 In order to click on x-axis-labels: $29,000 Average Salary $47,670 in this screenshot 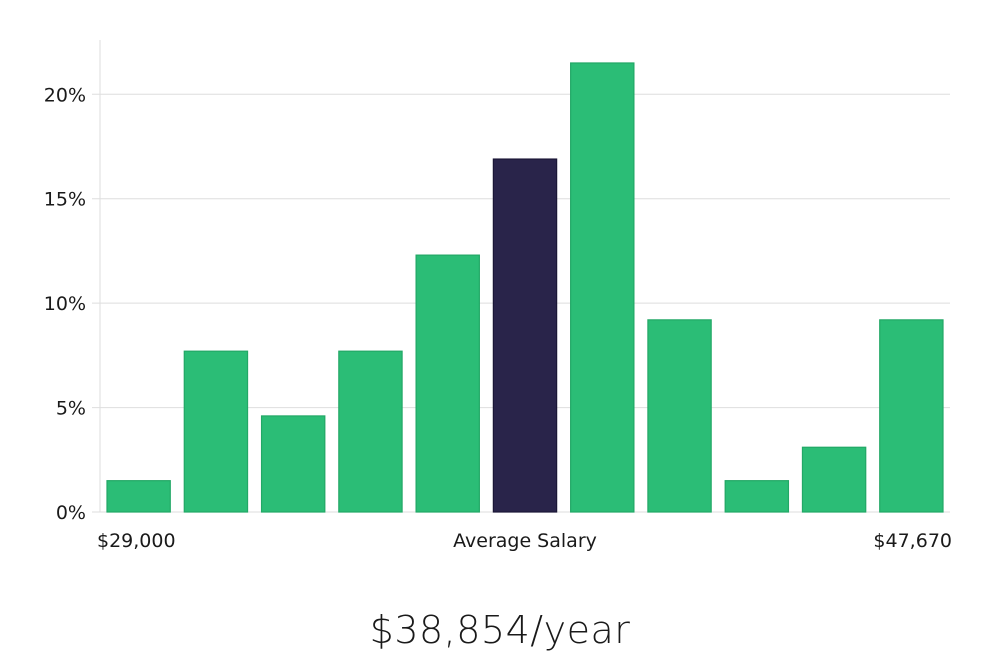, I will do `click(524, 541)`.